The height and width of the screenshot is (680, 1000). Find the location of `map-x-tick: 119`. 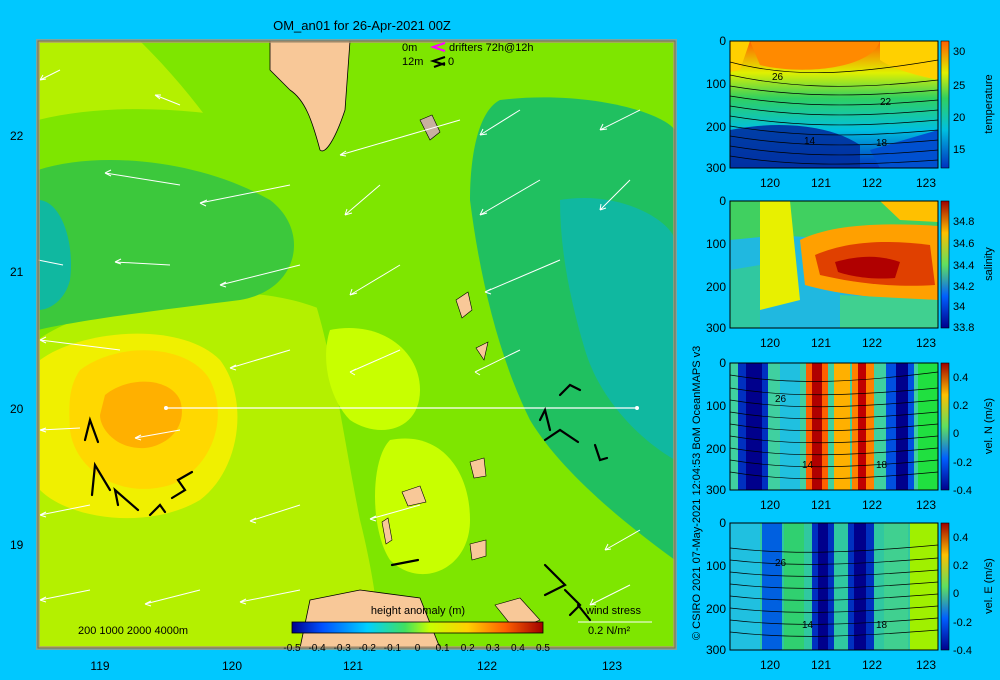

map-x-tick: 119 is located at coordinates (99, 666).